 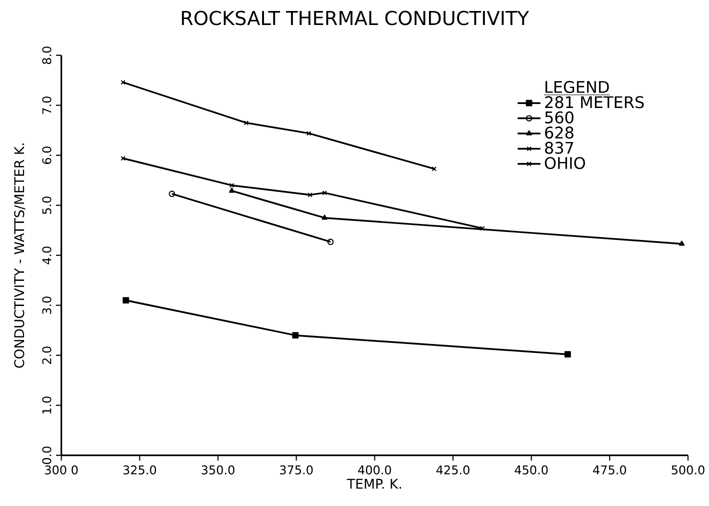 What do you see at coordinates (47, 205) in the screenshot?
I see `y-tick-label: 5.0` at bounding box center [47, 205].